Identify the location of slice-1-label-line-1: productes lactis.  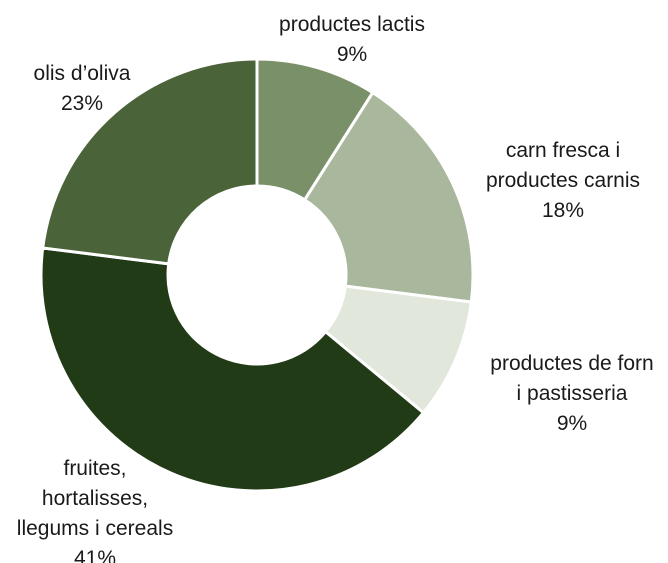
(352, 24).